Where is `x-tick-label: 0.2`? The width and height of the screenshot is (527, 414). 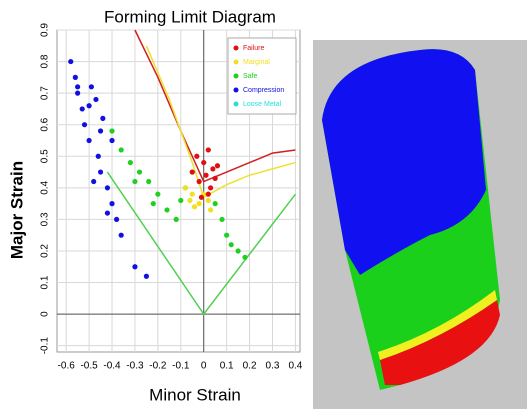
x-tick-label: 0.2 is located at coordinates (250, 366).